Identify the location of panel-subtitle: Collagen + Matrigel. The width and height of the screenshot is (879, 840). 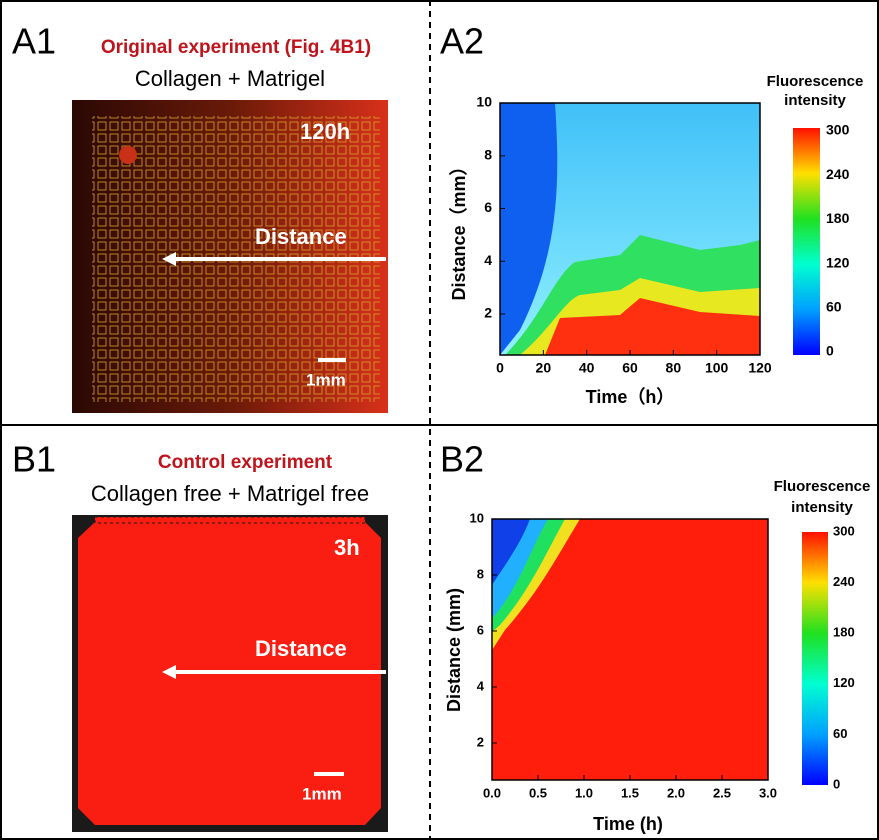
(230, 78).